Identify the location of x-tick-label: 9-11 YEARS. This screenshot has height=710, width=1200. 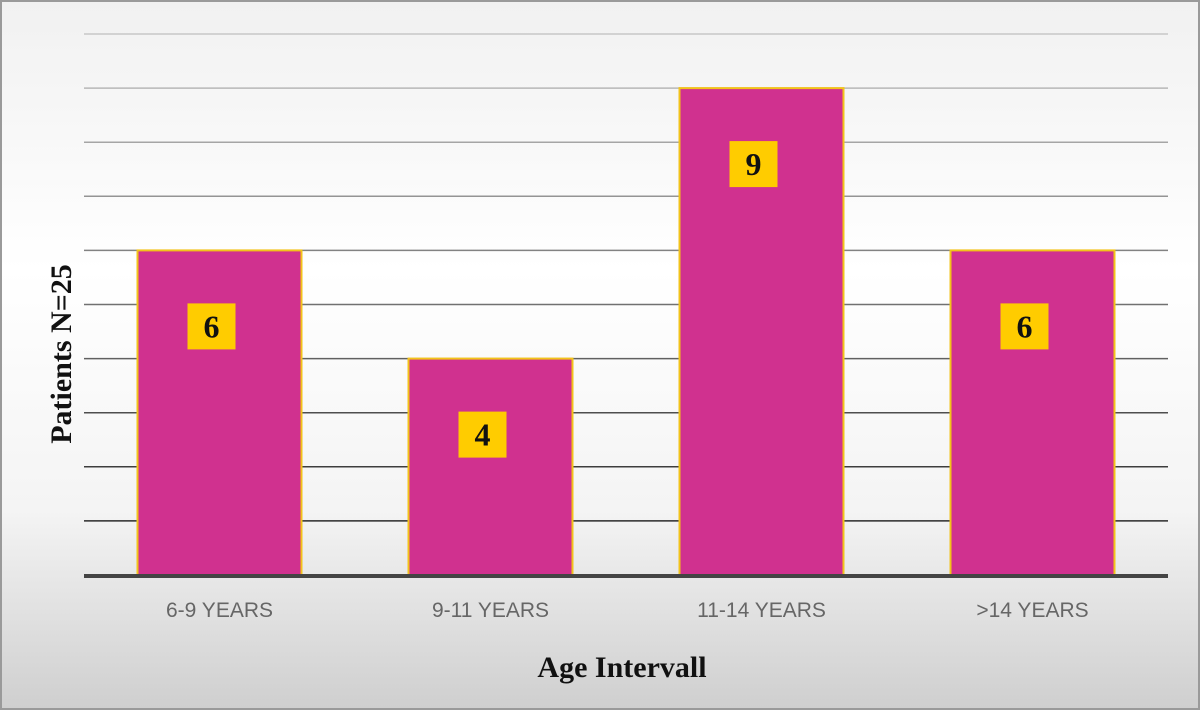
(490, 610).